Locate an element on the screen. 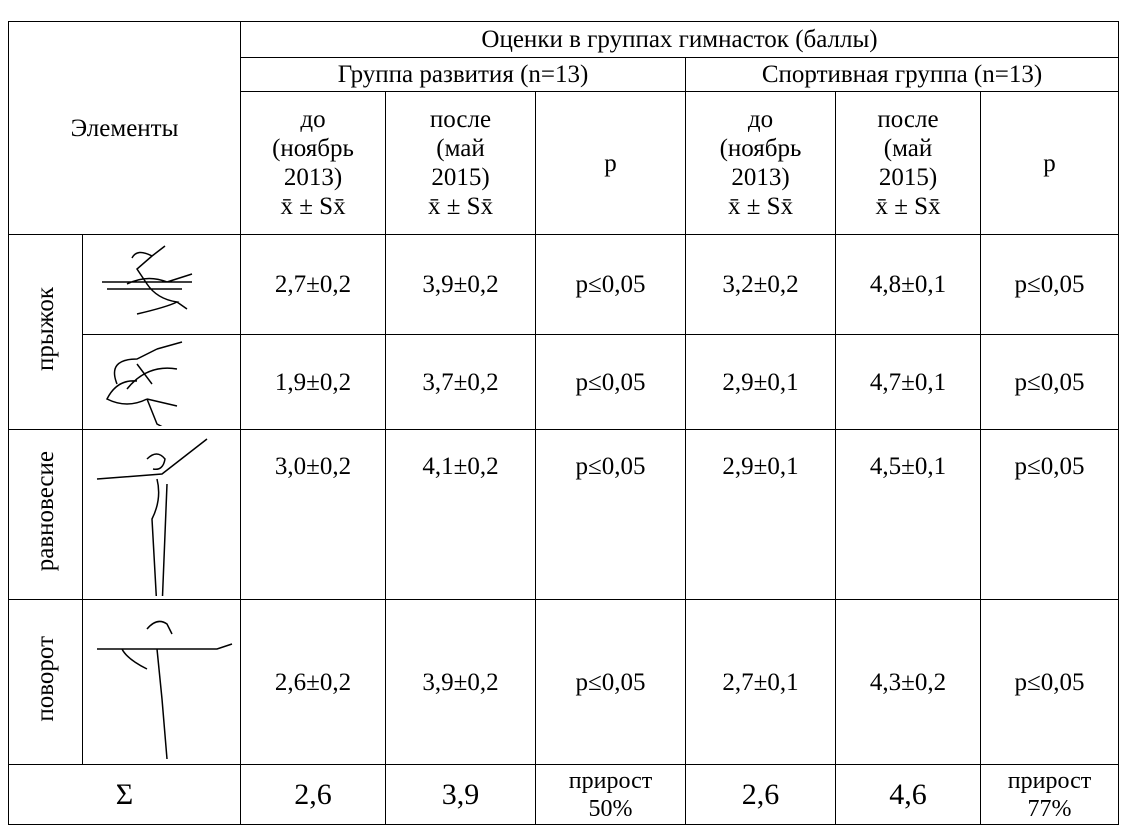 Image resolution: width=1122 pixels, height=825 pixels. table-title: Оценки в группах гимнасток (баллы) is located at coordinates (680, 39).